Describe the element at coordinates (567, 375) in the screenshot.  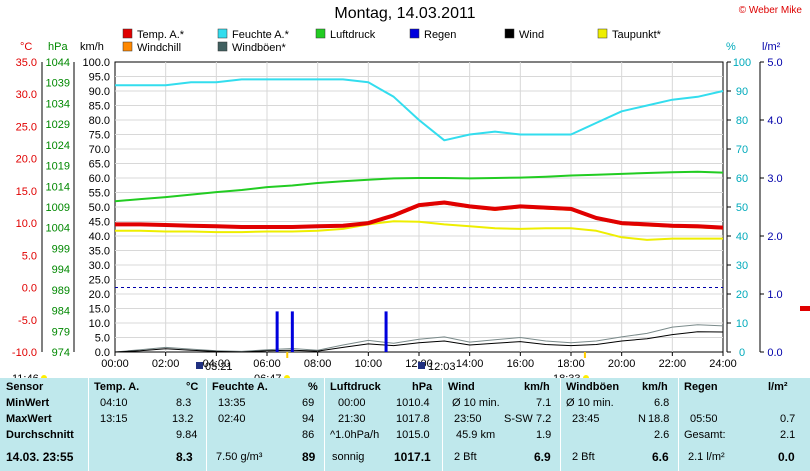
I see `sunset-time: 18:33` at that location.